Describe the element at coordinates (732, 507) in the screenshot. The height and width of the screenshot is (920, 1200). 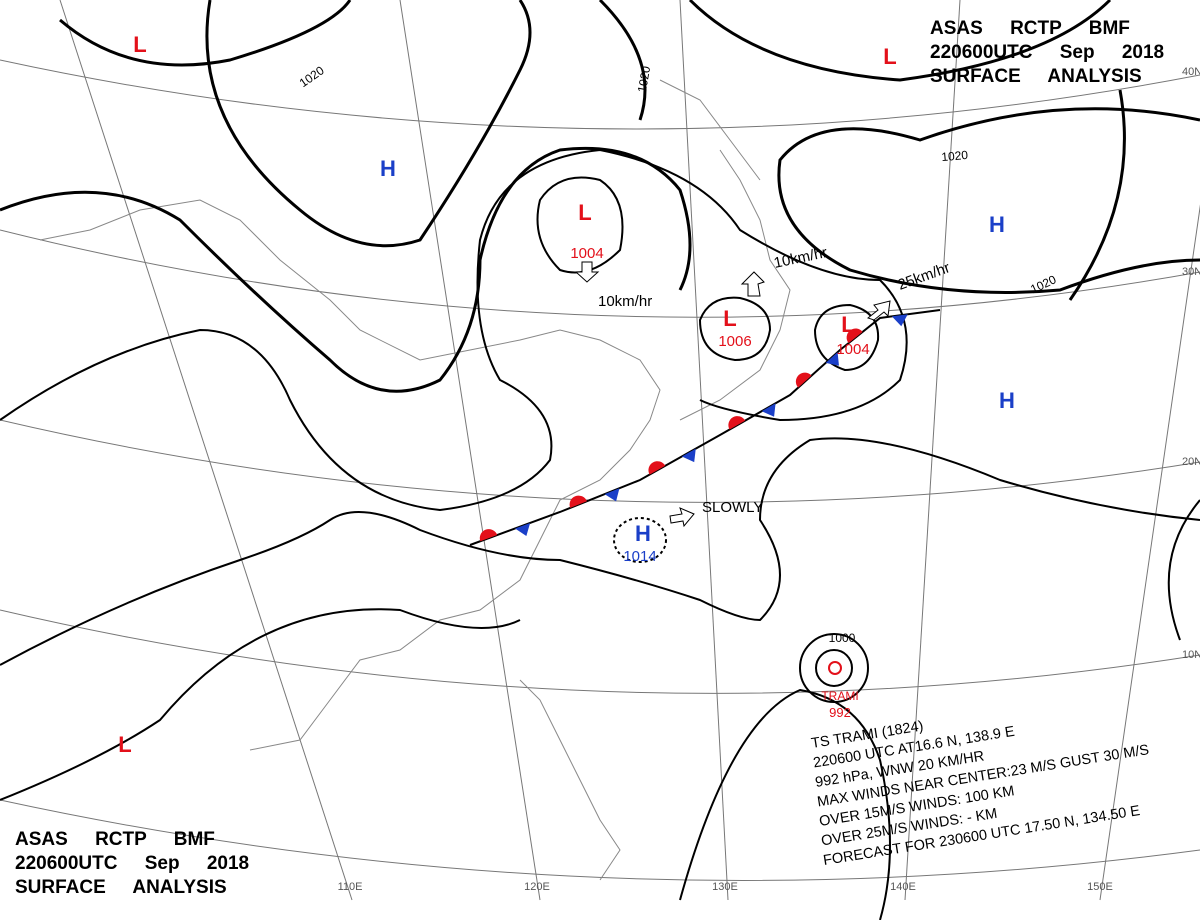
I see `motion-label: SLOWLY` at that location.